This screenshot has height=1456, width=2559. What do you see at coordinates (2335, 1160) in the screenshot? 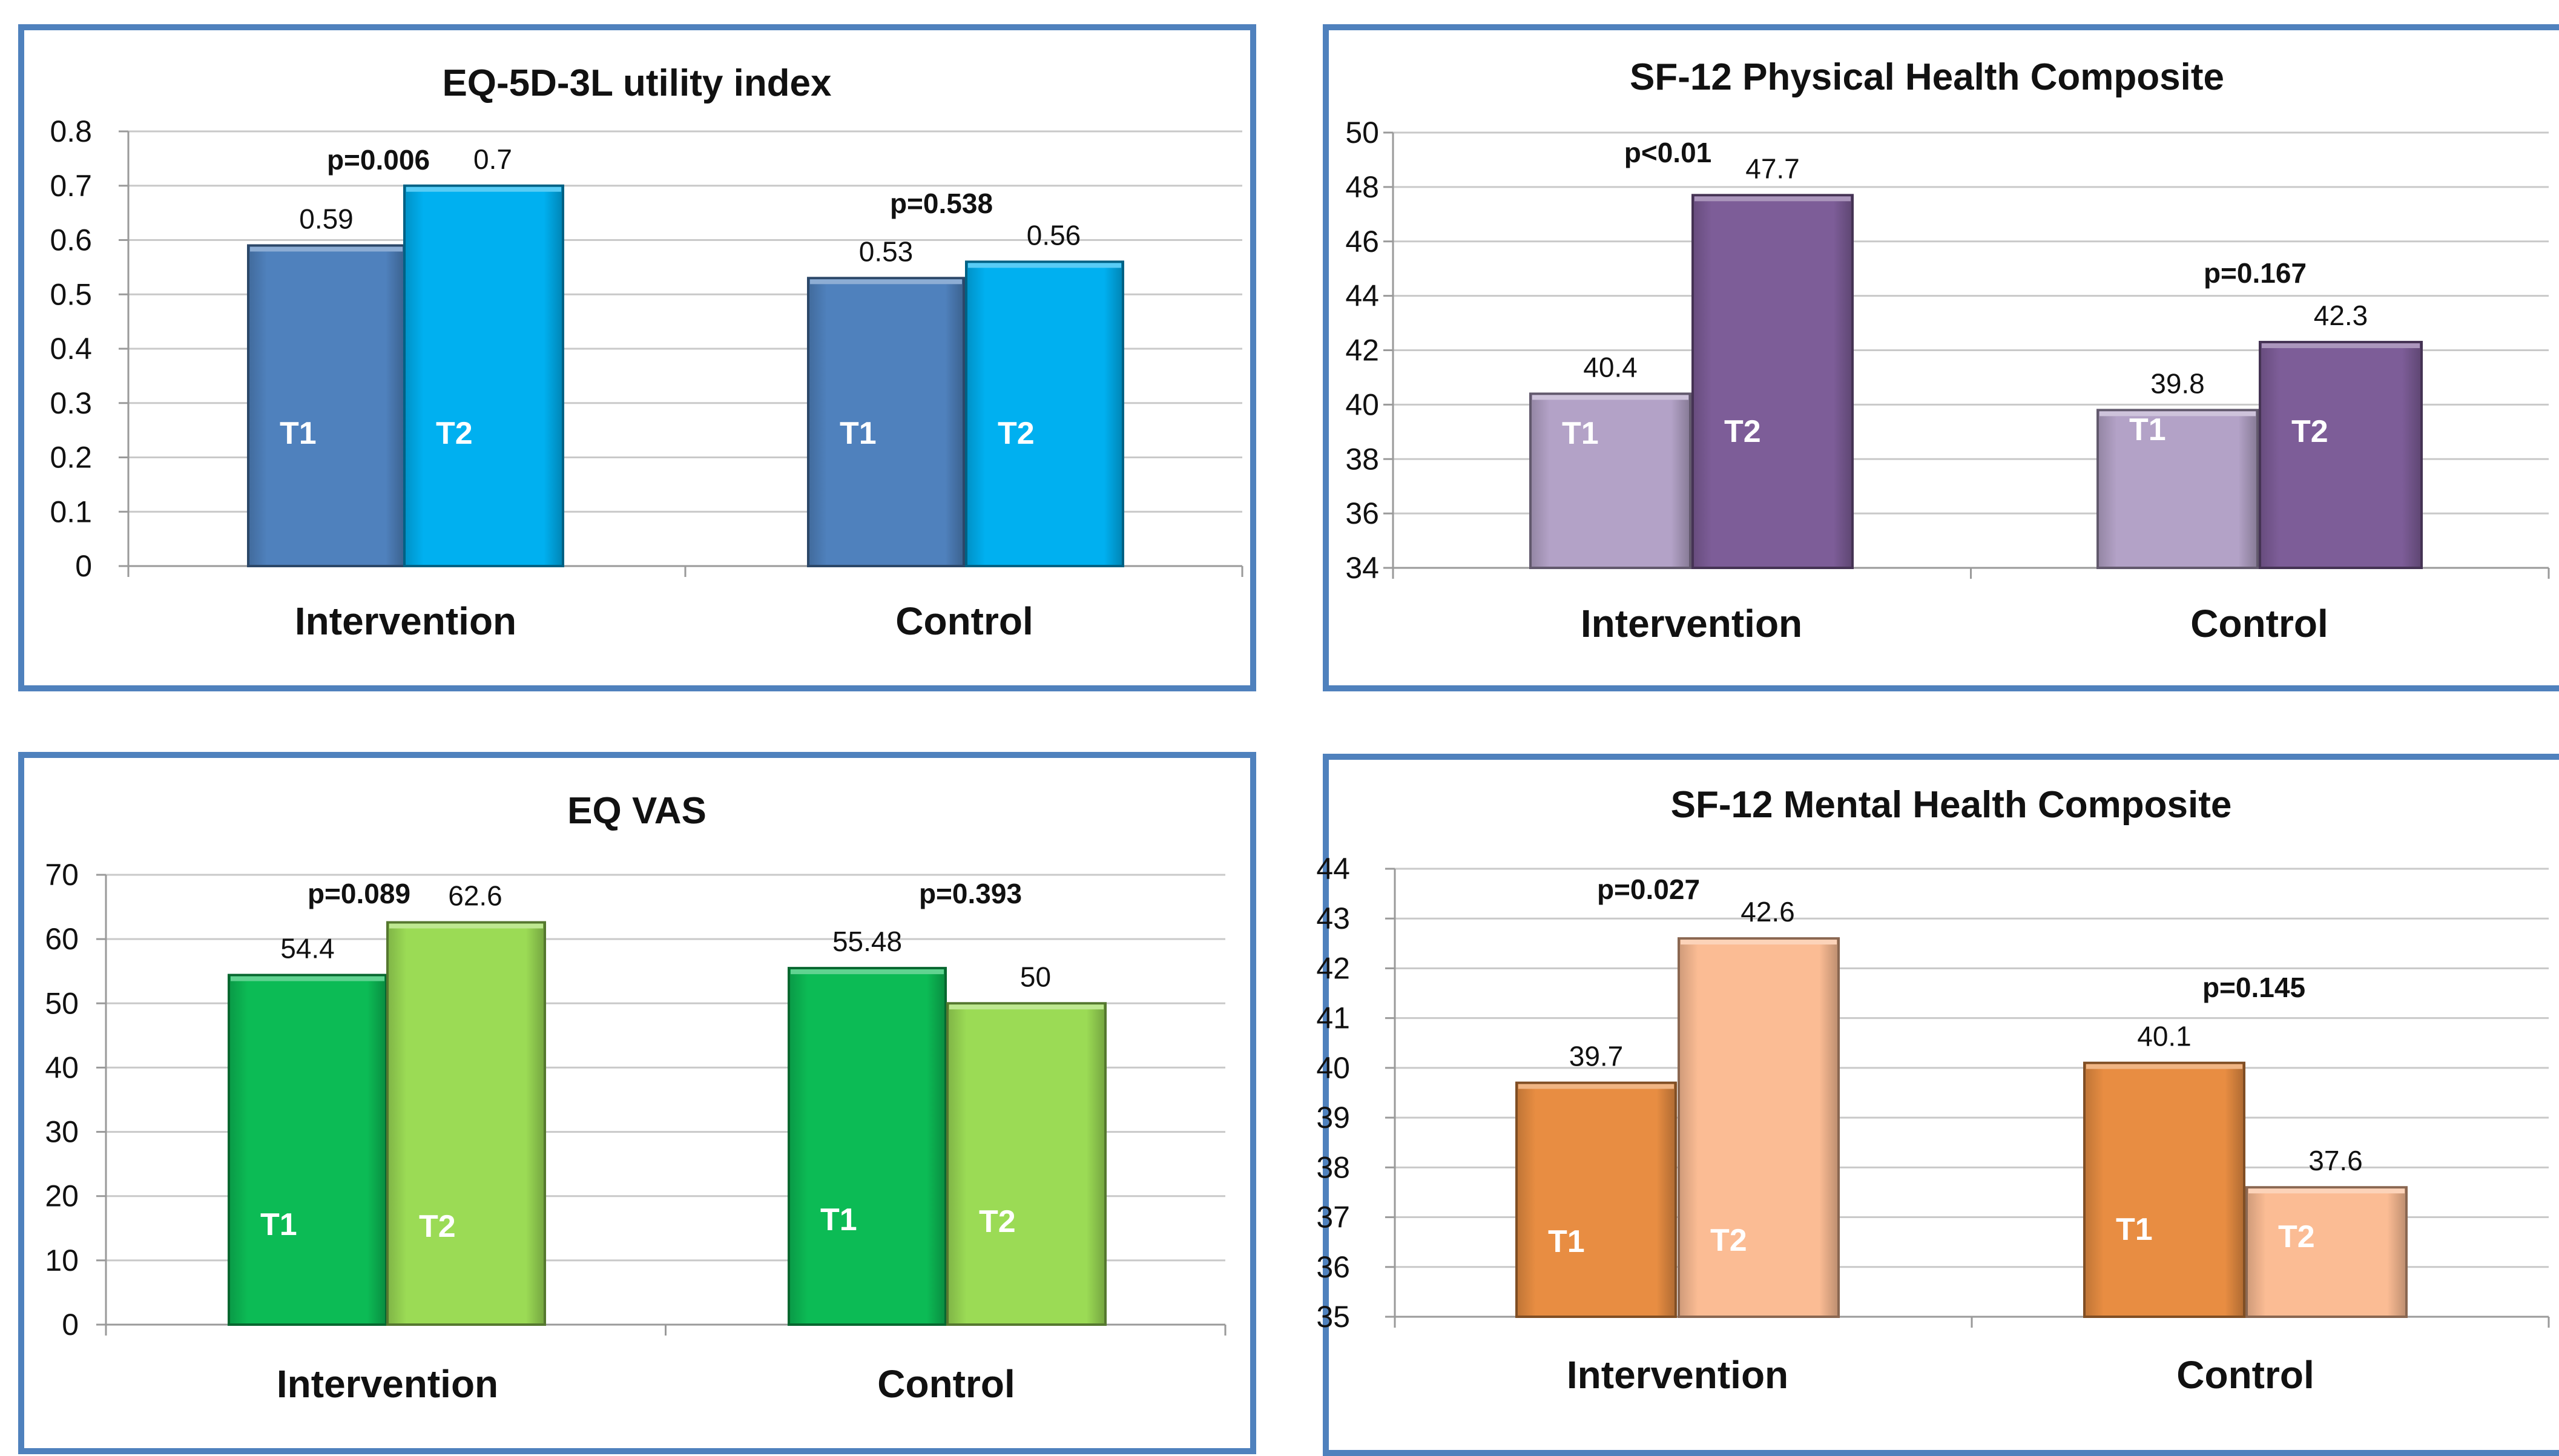
I see `value-label: 37.6` at bounding box center [2335, 1160].